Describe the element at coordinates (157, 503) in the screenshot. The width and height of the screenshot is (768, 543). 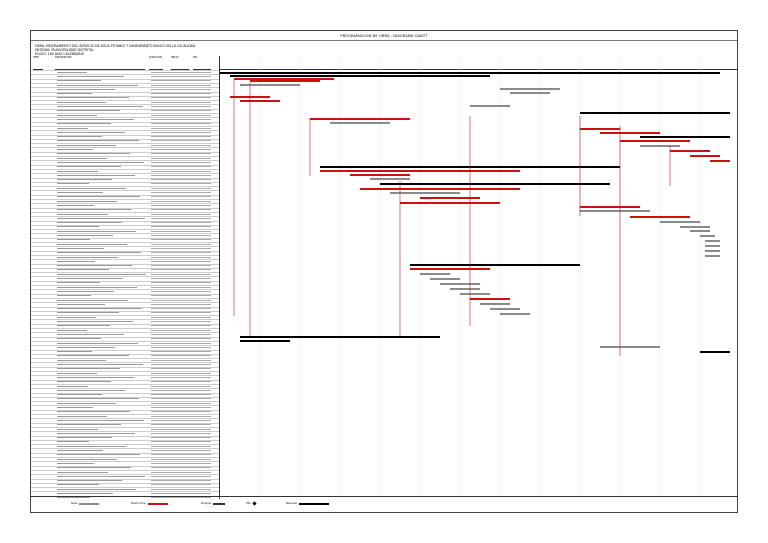
I see `legend-critical-swatch` at that location.